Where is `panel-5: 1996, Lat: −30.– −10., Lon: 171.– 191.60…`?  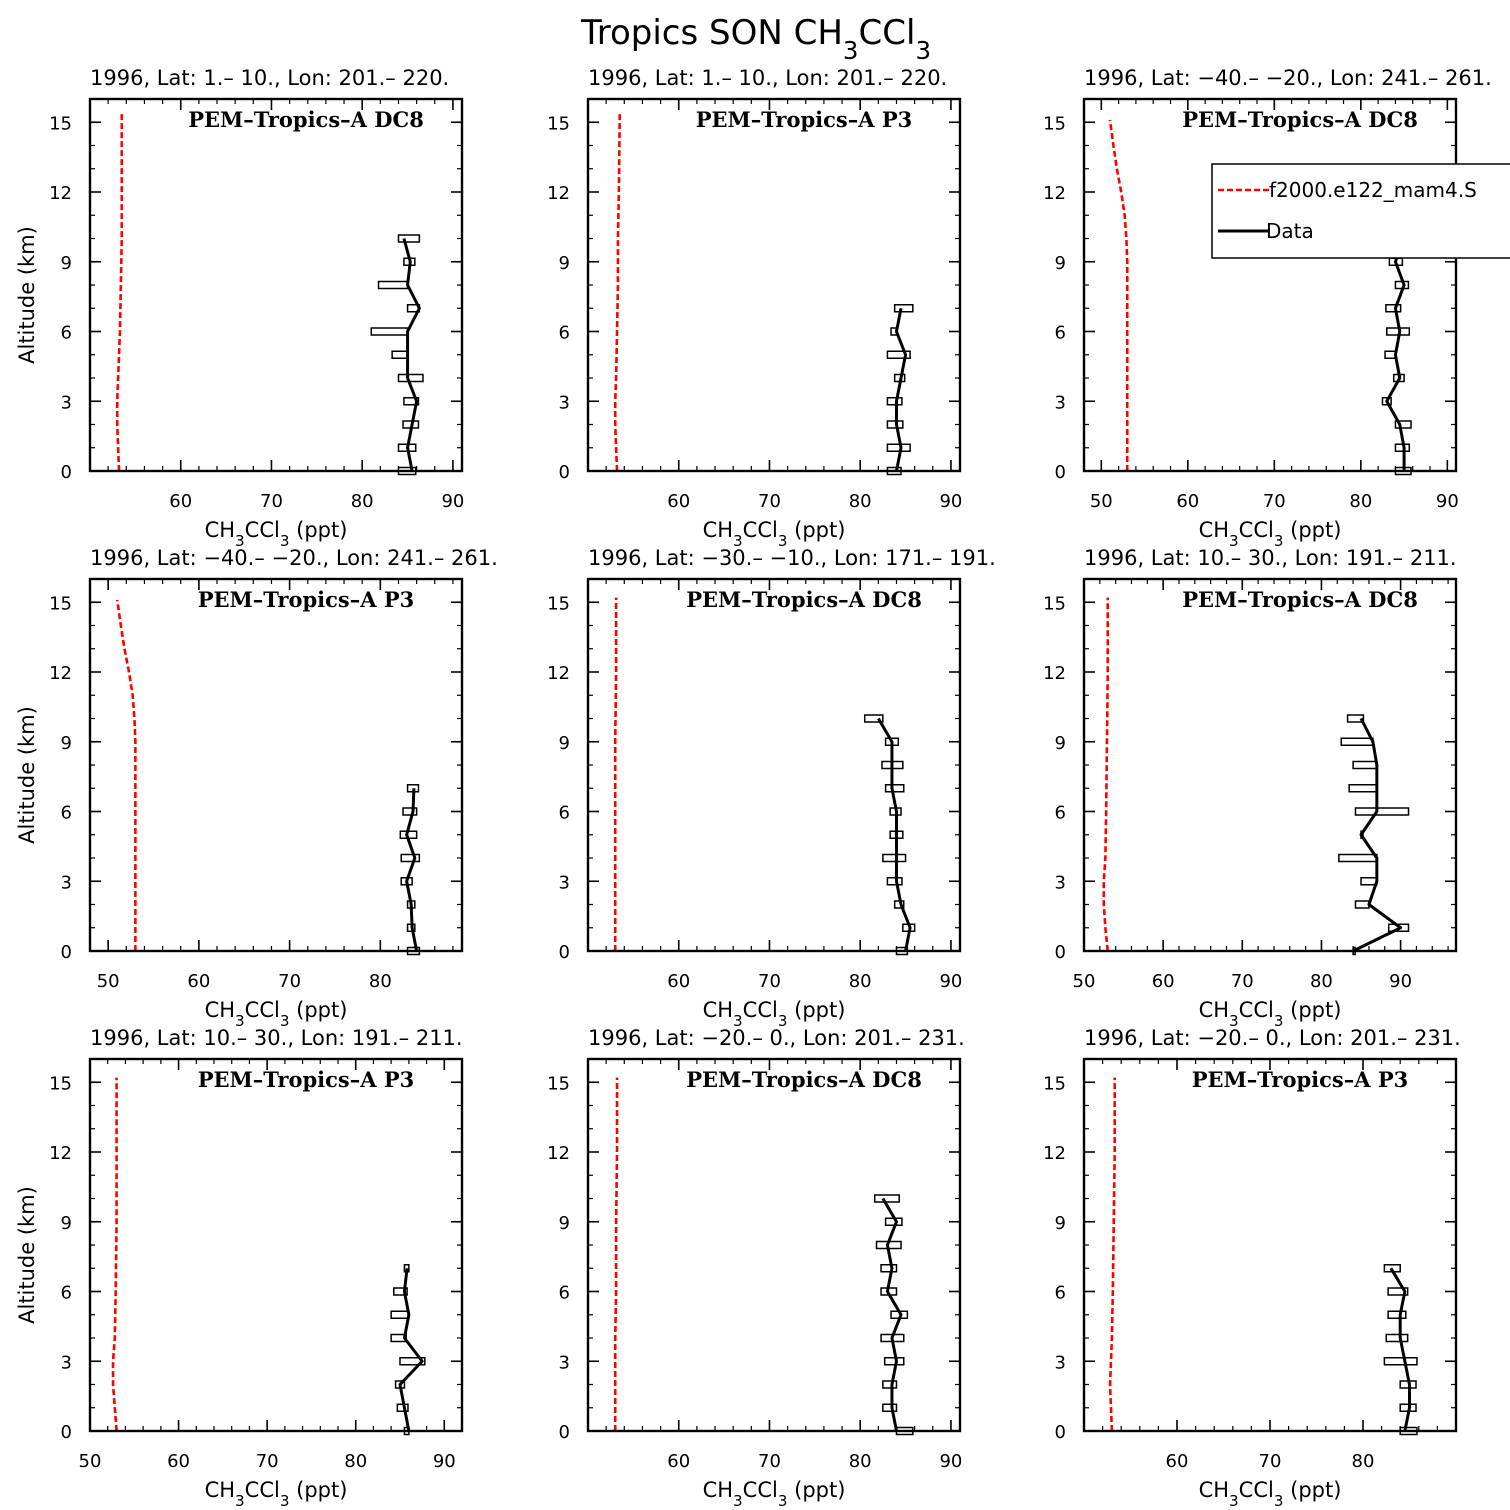 panel-5: 1996, Lat: −30.– −10., Lon: 171.– 191.60… is located at coordinates (771, 788).